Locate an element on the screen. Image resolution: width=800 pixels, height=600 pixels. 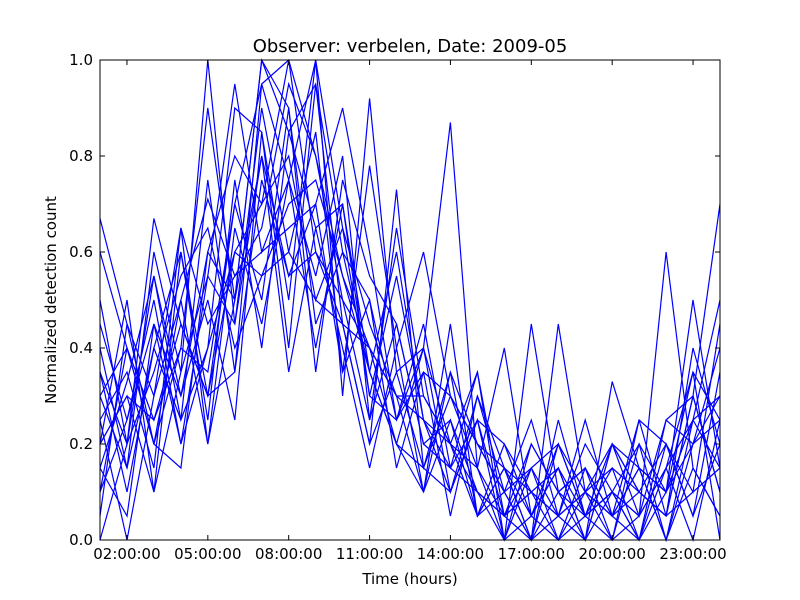
x-tick-label: 02:00:00 is located at coordinates (126, 554).